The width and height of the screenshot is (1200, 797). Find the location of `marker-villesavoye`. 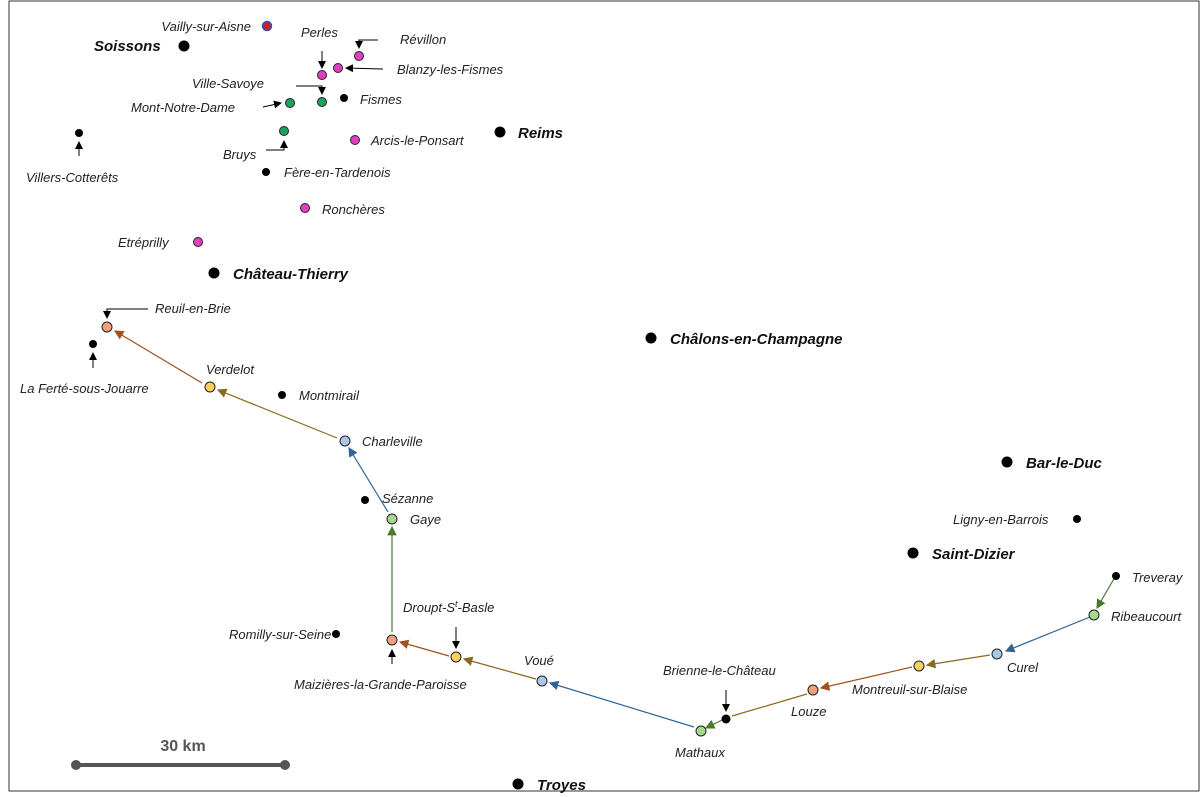

marker-villesavoye is located at coordinates (322, 102).